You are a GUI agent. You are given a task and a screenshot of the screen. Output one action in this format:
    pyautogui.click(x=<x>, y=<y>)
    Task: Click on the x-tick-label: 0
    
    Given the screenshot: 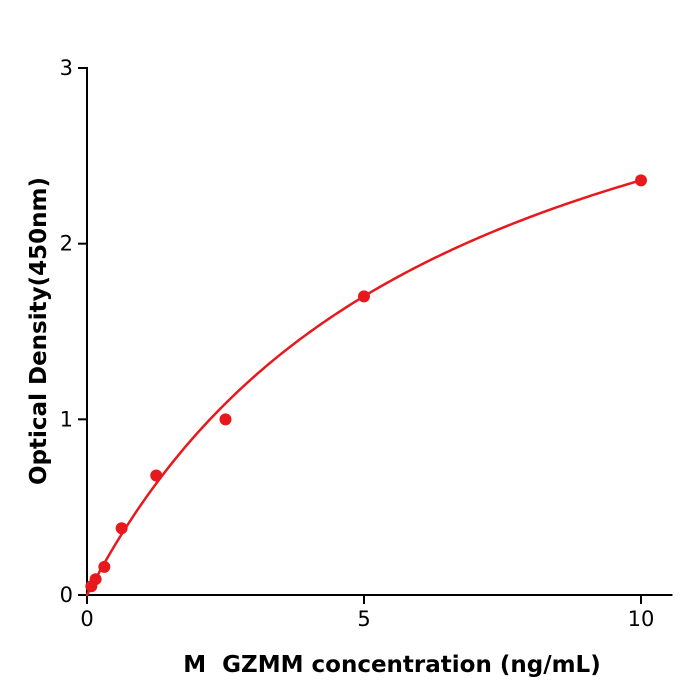 What is the action you would take?
    pyautogui.click(x=86, y=619)
    